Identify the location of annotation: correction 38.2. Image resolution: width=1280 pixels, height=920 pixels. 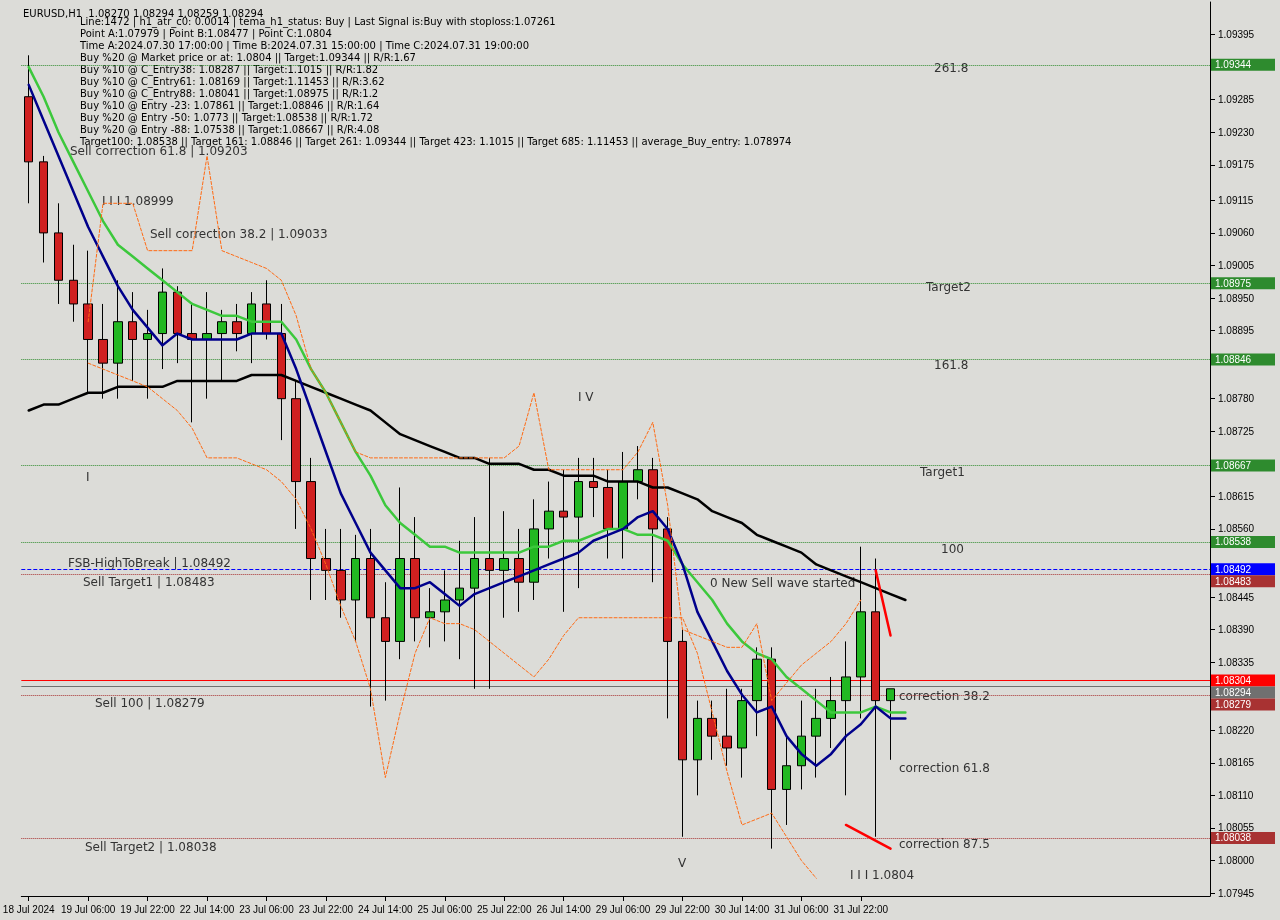
(944, 696).